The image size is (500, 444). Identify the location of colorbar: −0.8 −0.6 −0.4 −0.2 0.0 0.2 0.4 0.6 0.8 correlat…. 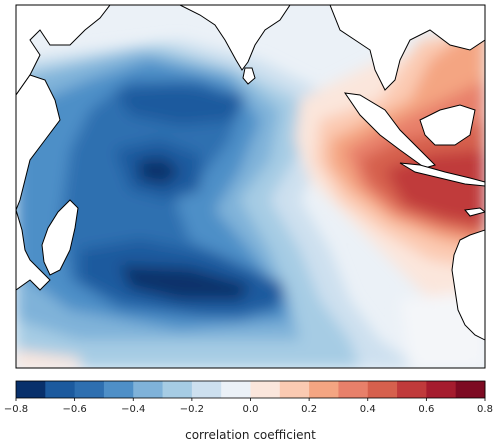
(248, 411).